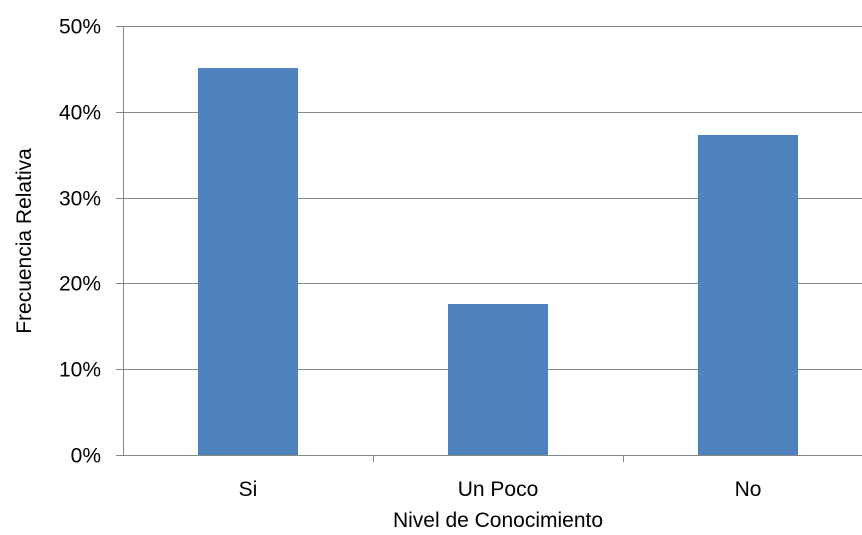 The width and height of the screenshot is (862, 535). I want to click on y-tick-label: 30%, so click(80, 199).